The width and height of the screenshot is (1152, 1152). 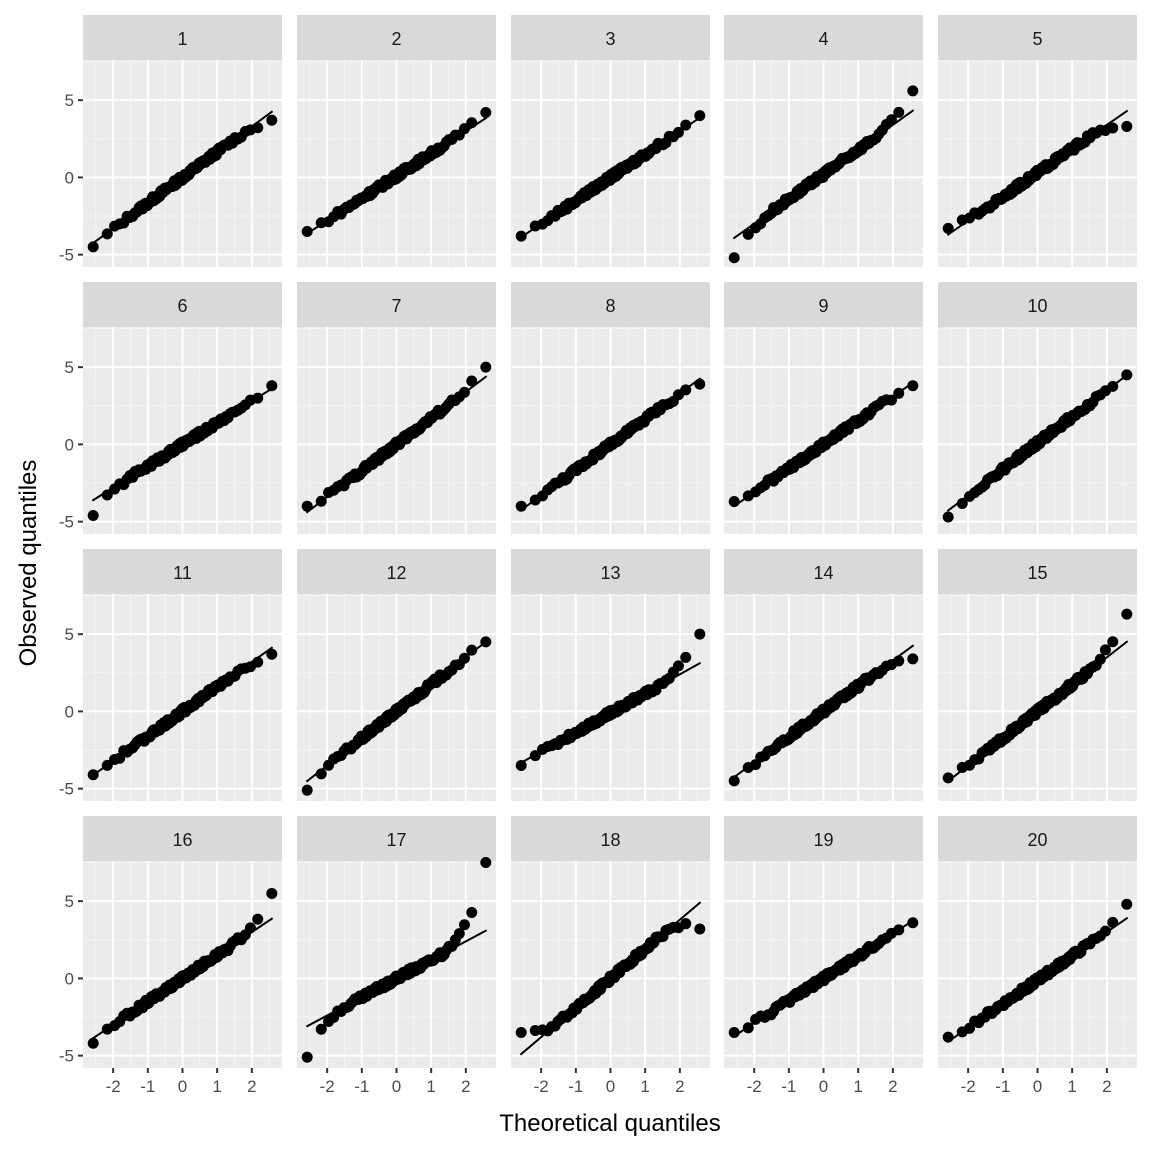 I want to click on facet-strip-label: 17, so click(x=396, y=840).